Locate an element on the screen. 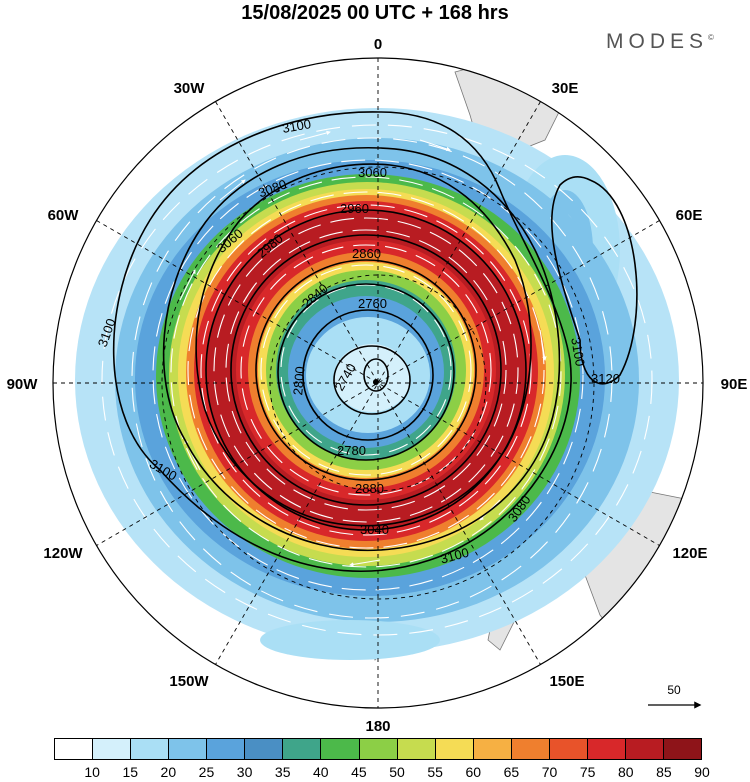  colorbar-tick-label: 15 is located at coordinates (130, 772).